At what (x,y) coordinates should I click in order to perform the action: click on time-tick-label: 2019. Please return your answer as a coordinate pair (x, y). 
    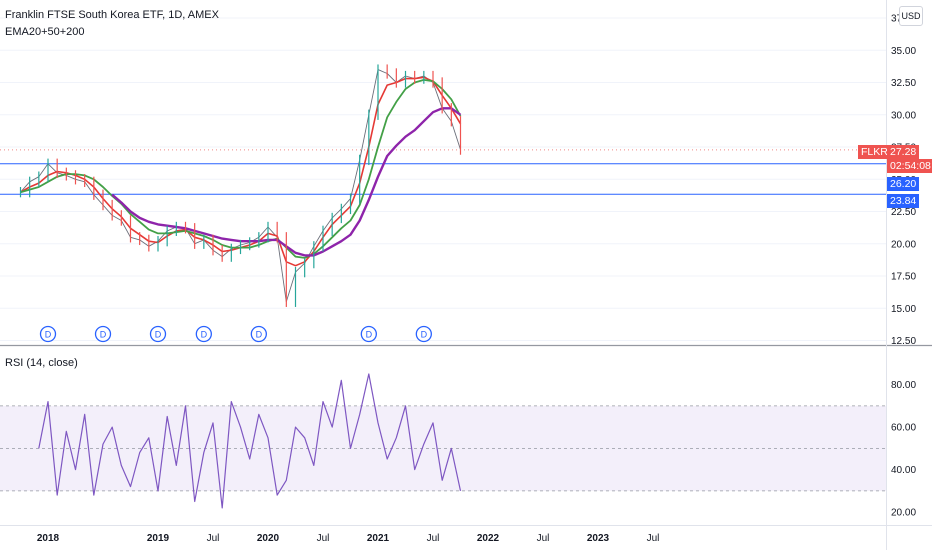
    Looking at the image, I should click on (158, 538).